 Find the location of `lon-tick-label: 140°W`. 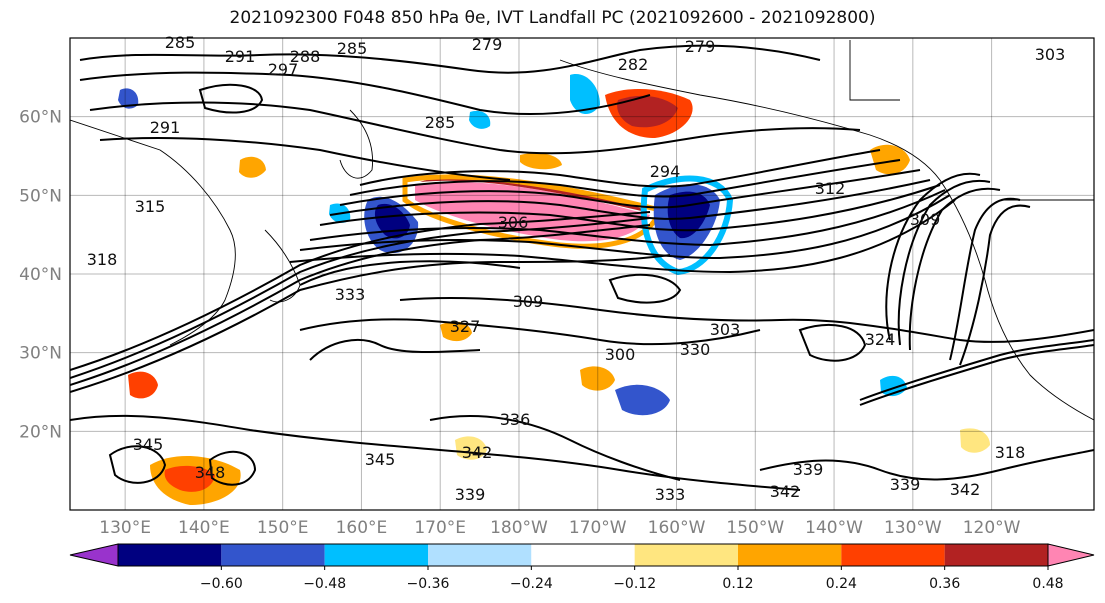

lon-tick-label: 140°W is located at coordinates (834, 528).